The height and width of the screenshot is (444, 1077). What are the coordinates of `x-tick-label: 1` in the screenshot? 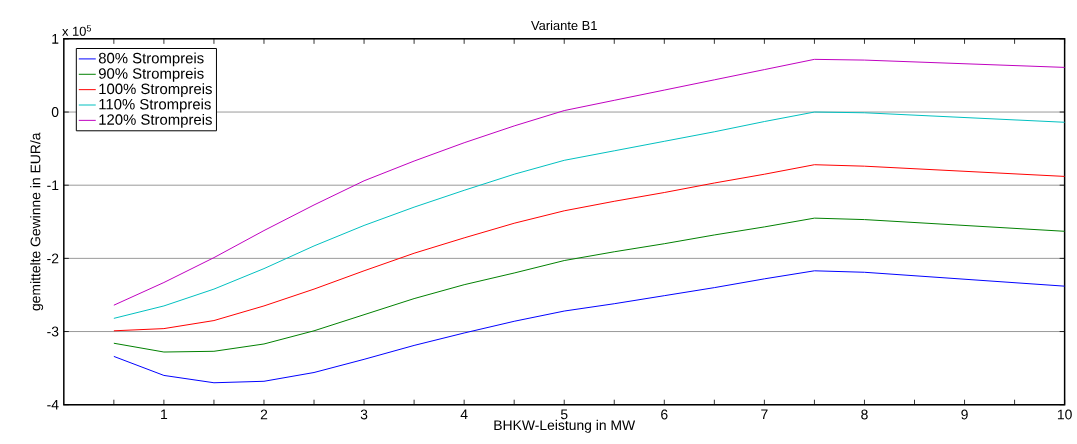 It's located at (164, 414).